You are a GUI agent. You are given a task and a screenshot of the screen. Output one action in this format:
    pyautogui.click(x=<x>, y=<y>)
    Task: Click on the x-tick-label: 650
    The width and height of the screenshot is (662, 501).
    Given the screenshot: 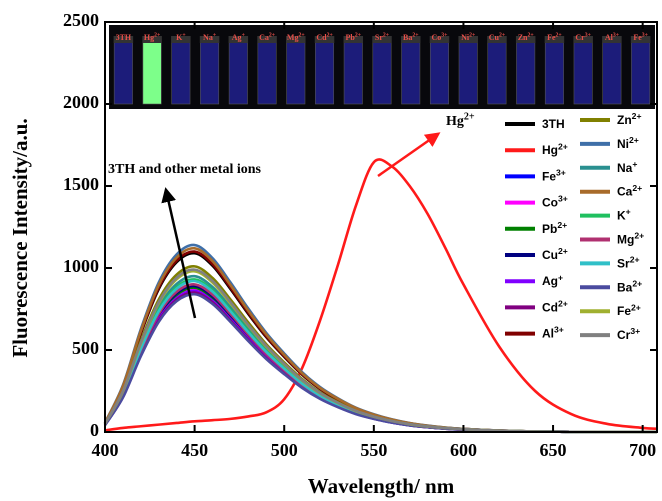 What is the action you would take?
    pyautogui.click(x=553, y=450)
    